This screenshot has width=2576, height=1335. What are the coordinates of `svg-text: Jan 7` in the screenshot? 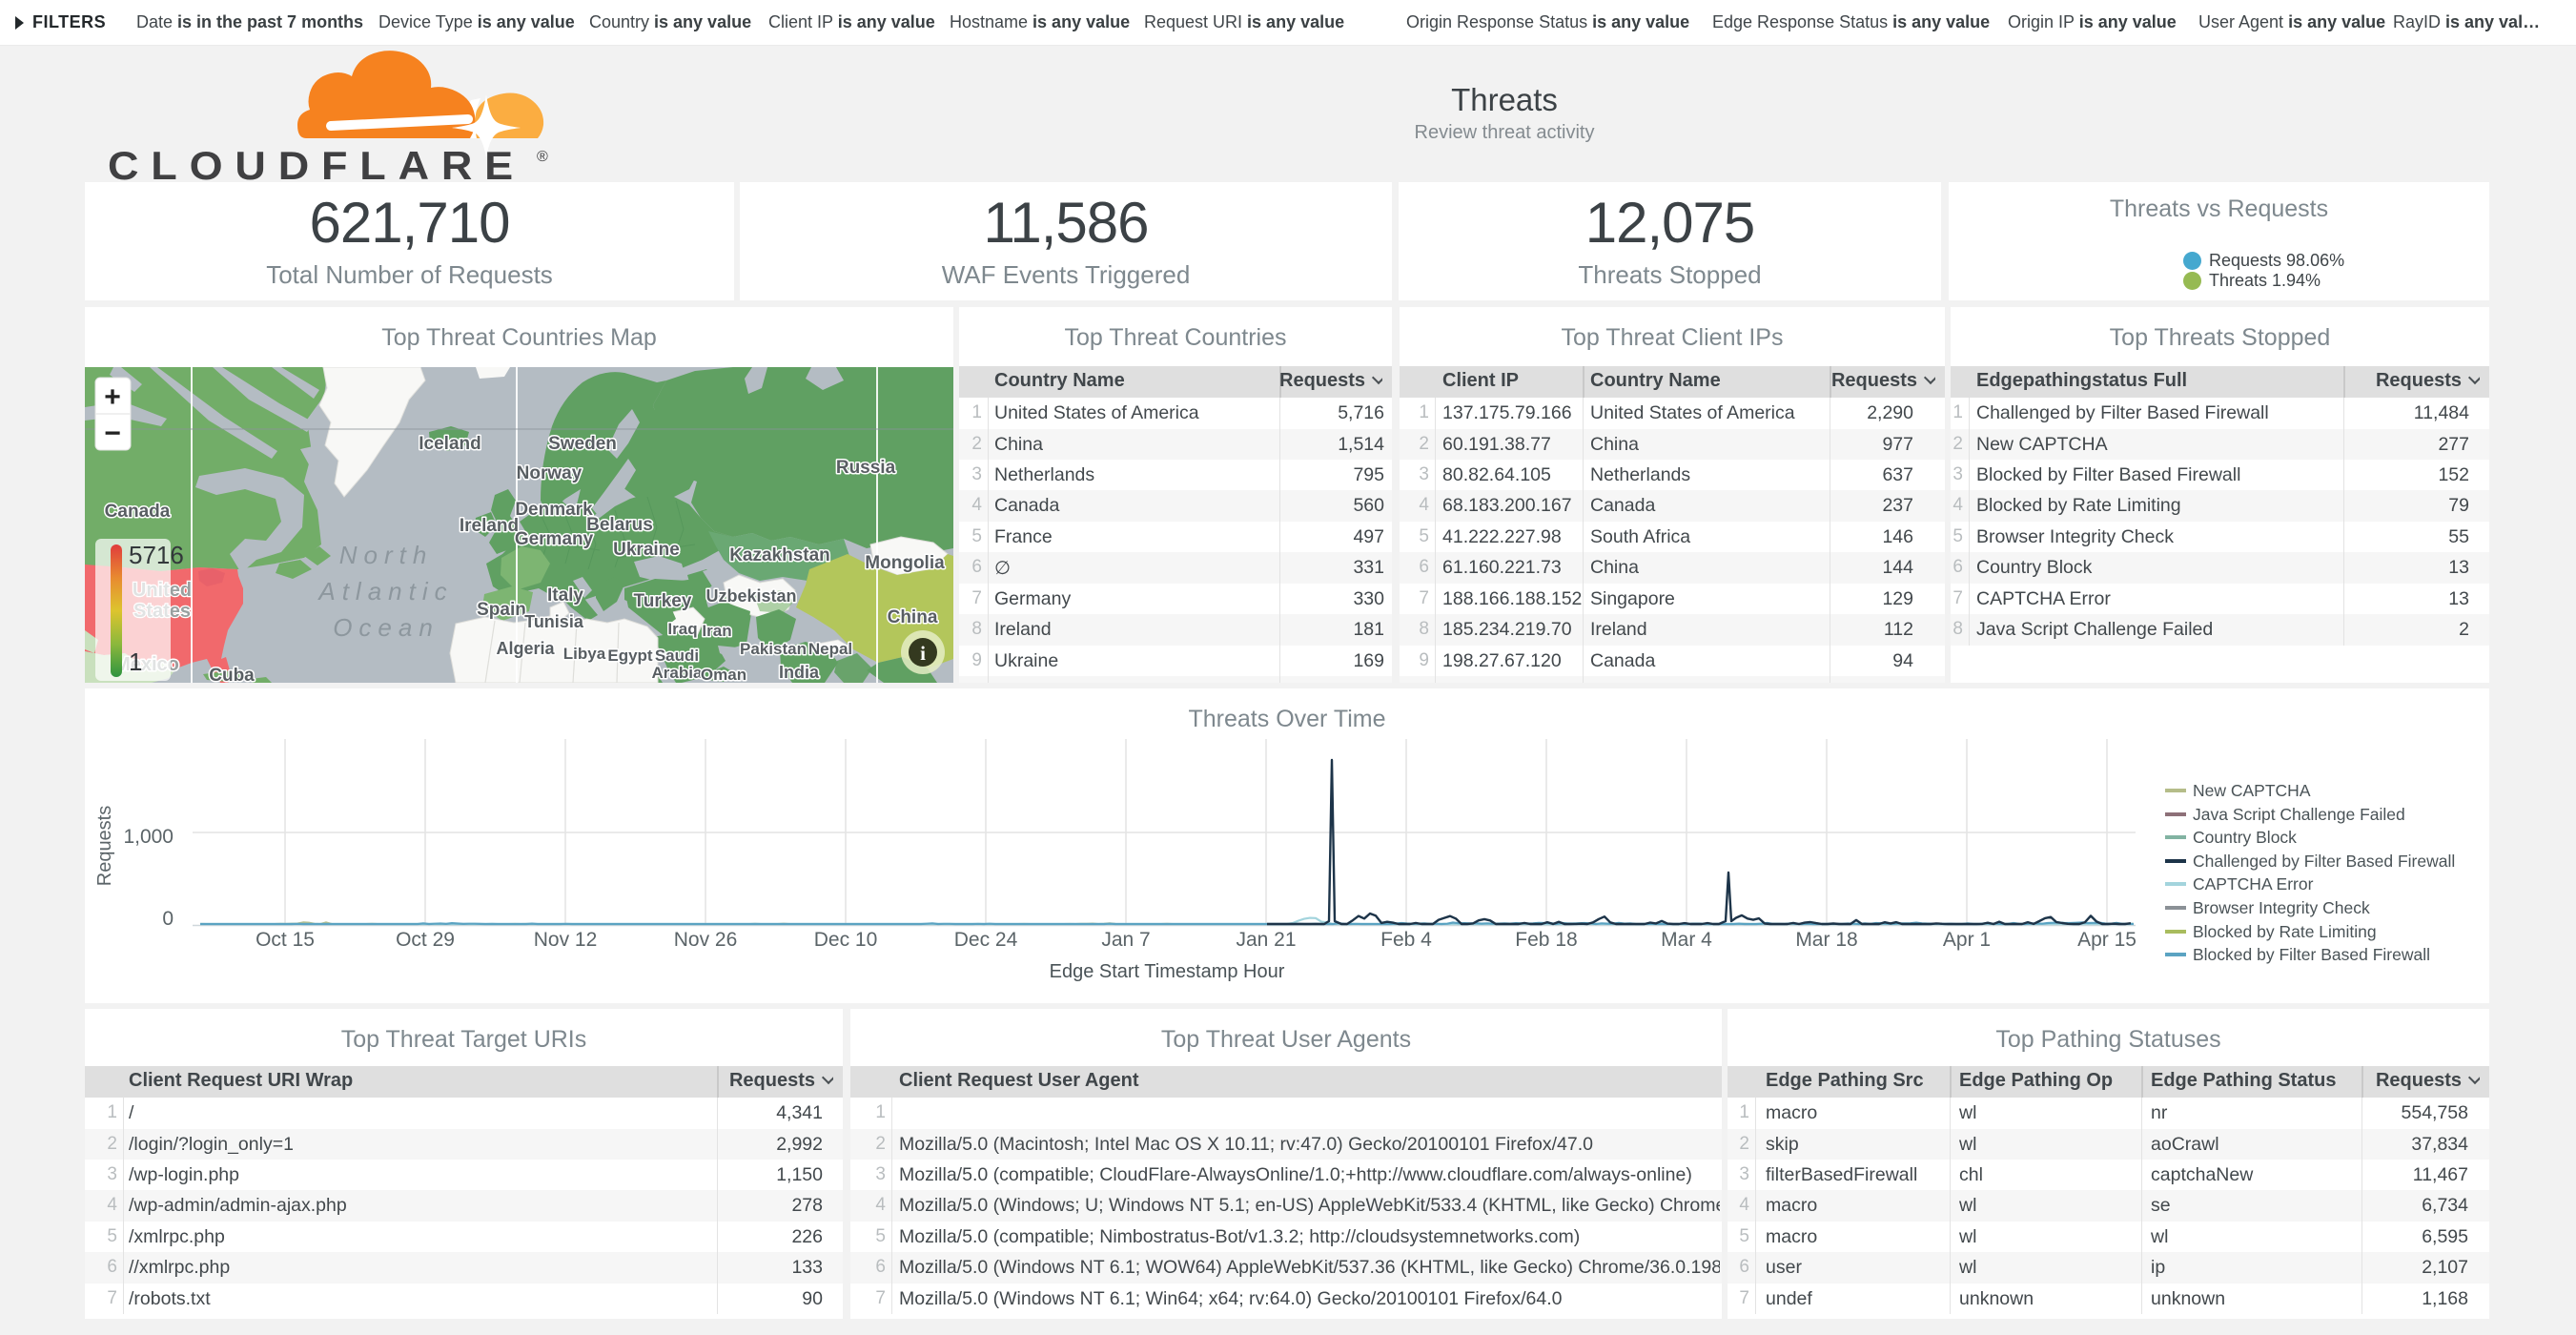 It's located at (1125, 940).